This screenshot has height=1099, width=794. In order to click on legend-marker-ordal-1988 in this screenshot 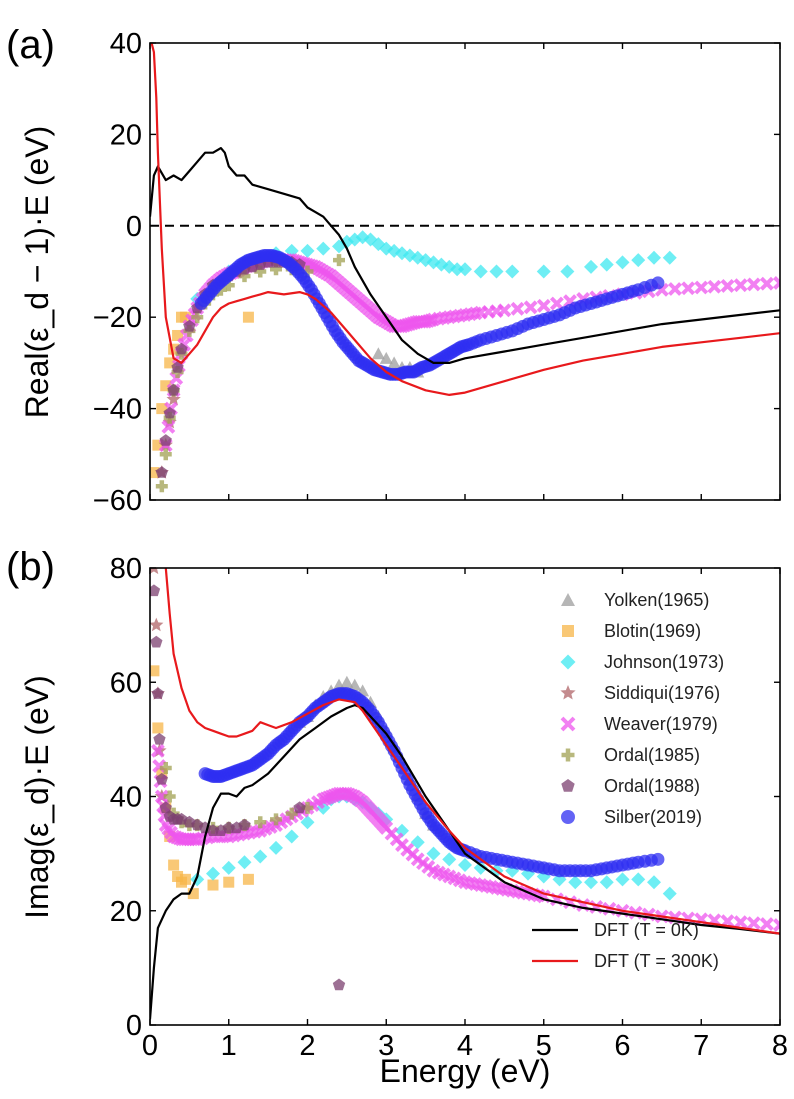, I will do `click(568, 785)`.